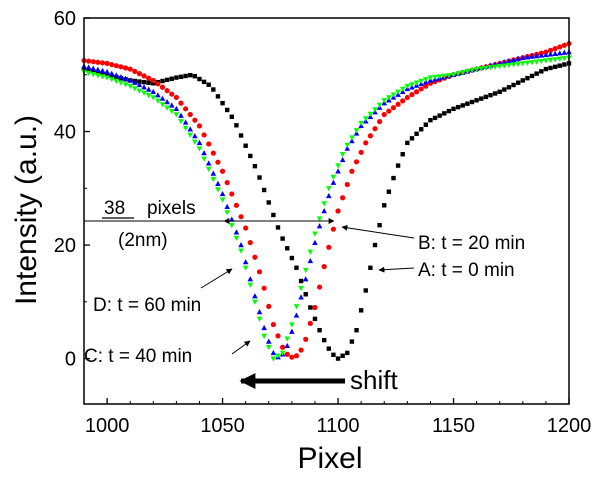  What do you see at coordinates (222, 426) in the screenshot?
I see `x-tick-label: 1050` at bounding box center [222, 426].